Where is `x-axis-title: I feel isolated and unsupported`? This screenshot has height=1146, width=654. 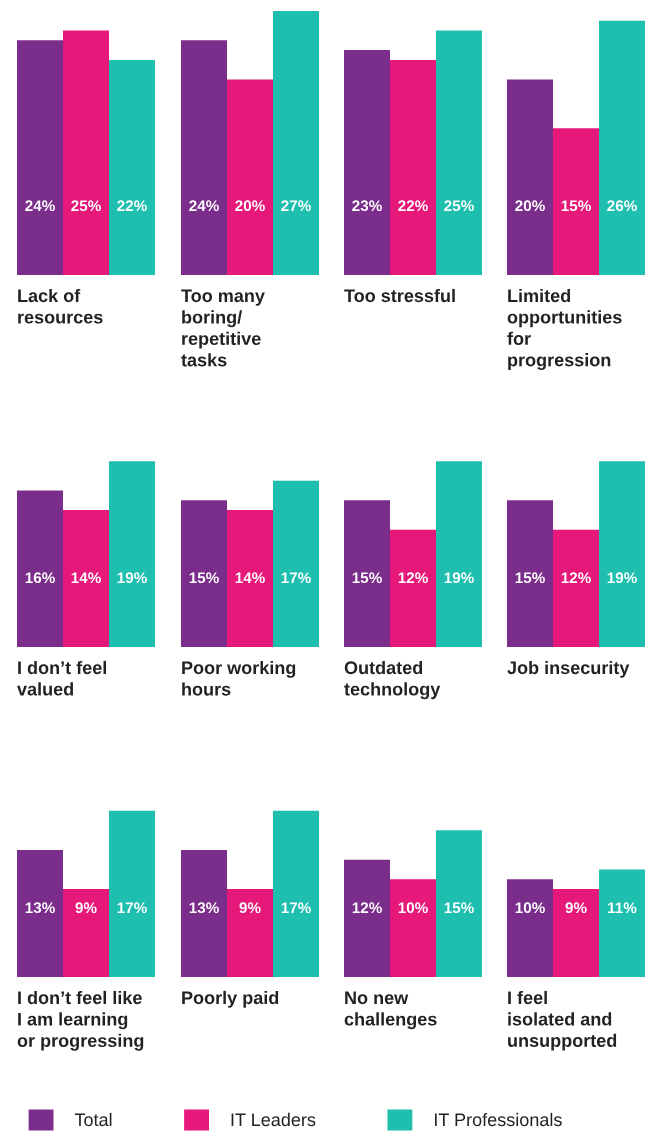
x-axis-title: I feel isolated and unsupported is located at coordinates (562, 1020).